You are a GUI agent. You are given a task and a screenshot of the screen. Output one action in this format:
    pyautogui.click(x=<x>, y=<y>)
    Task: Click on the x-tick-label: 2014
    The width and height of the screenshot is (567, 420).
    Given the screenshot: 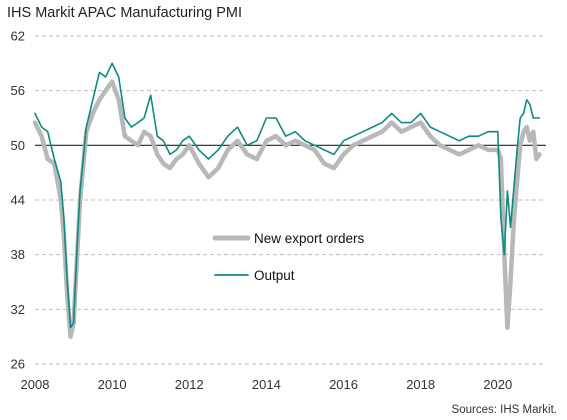 What is the action you would take?
    pyautogui.click(x=266, y=384)
    